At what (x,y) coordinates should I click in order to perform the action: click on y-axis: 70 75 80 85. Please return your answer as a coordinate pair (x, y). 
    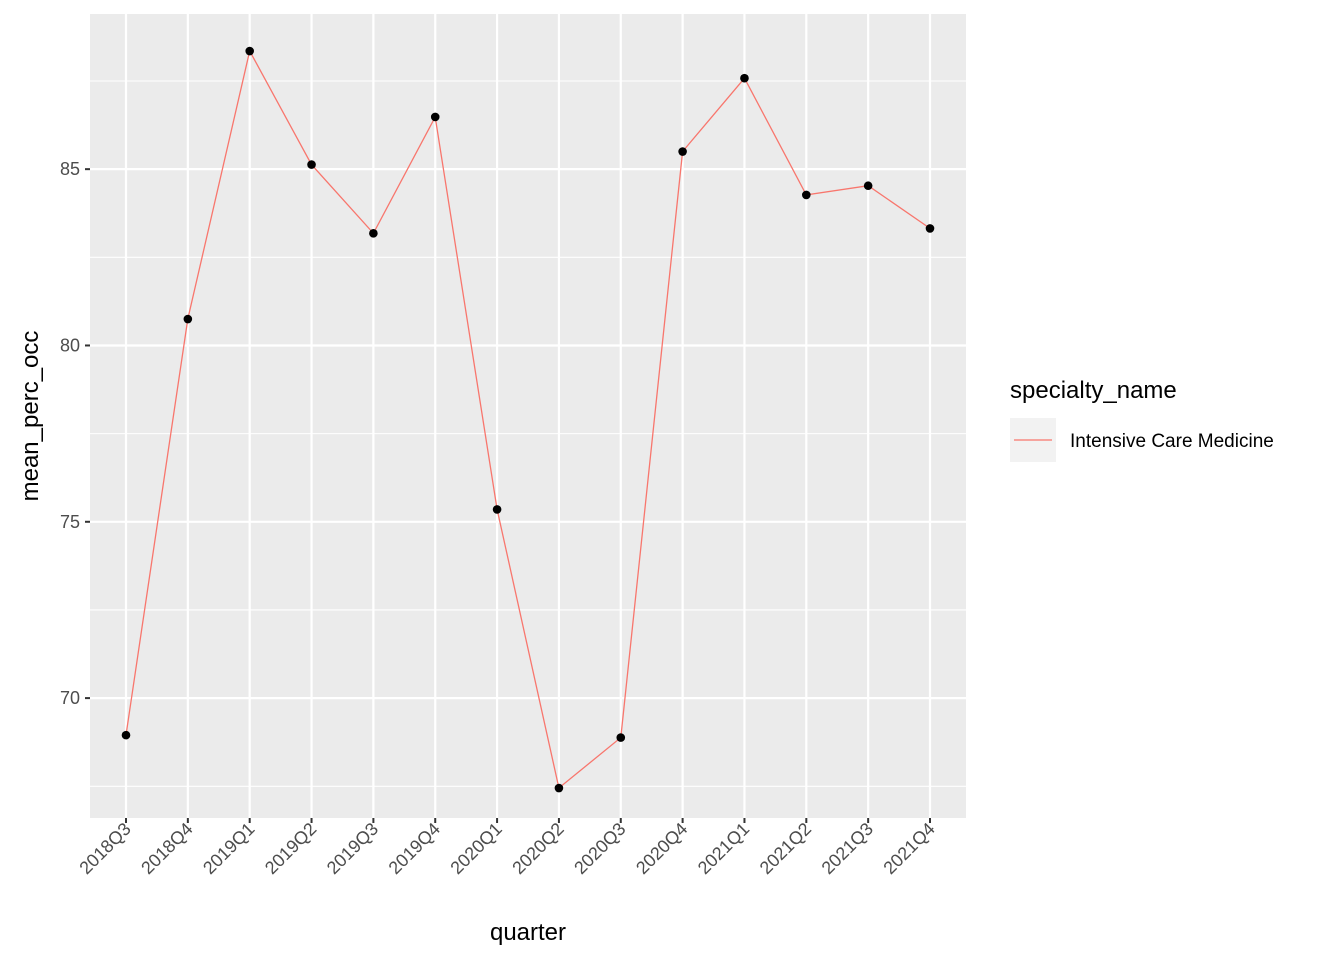
    Looking at the image, I should click on (75, 433).